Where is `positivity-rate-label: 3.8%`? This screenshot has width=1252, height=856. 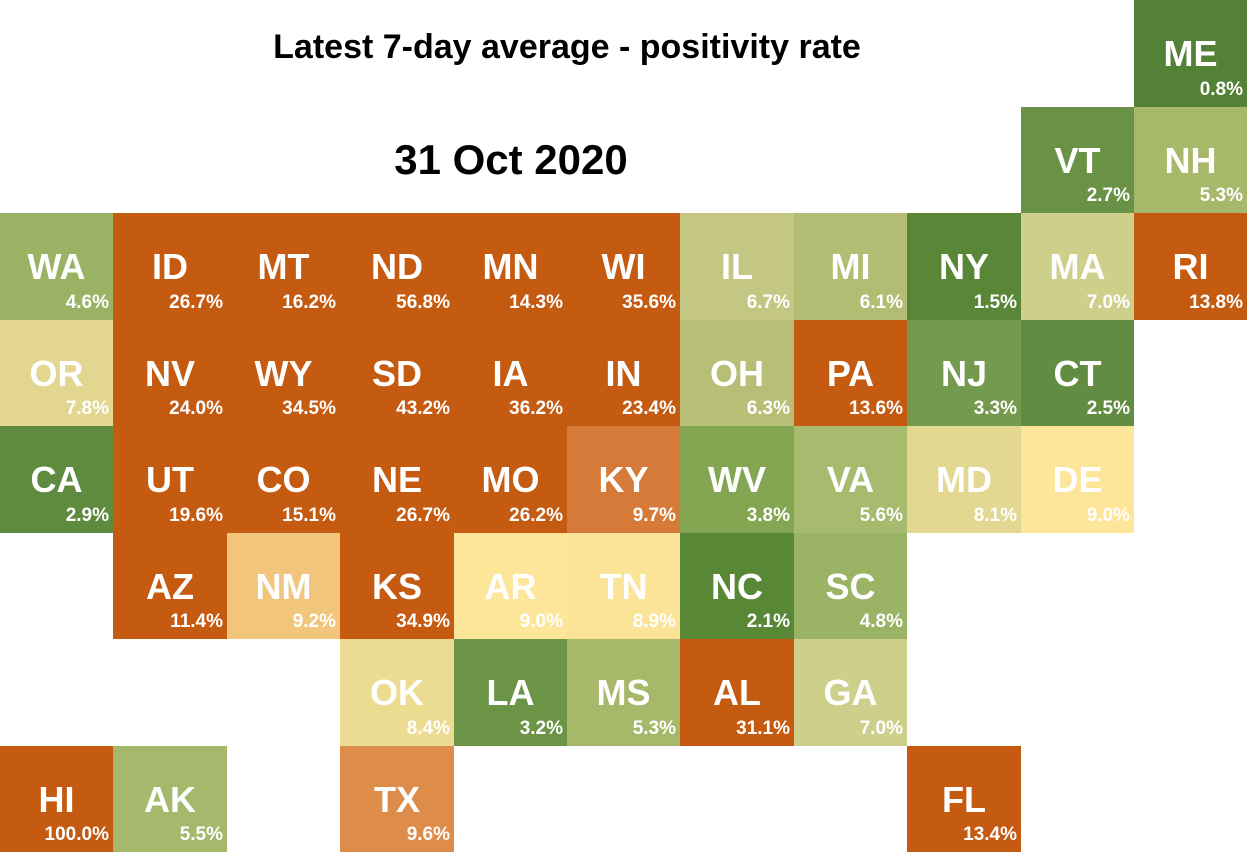 positivity-rate-label: 3.8% is located at coordinates (768, 515).